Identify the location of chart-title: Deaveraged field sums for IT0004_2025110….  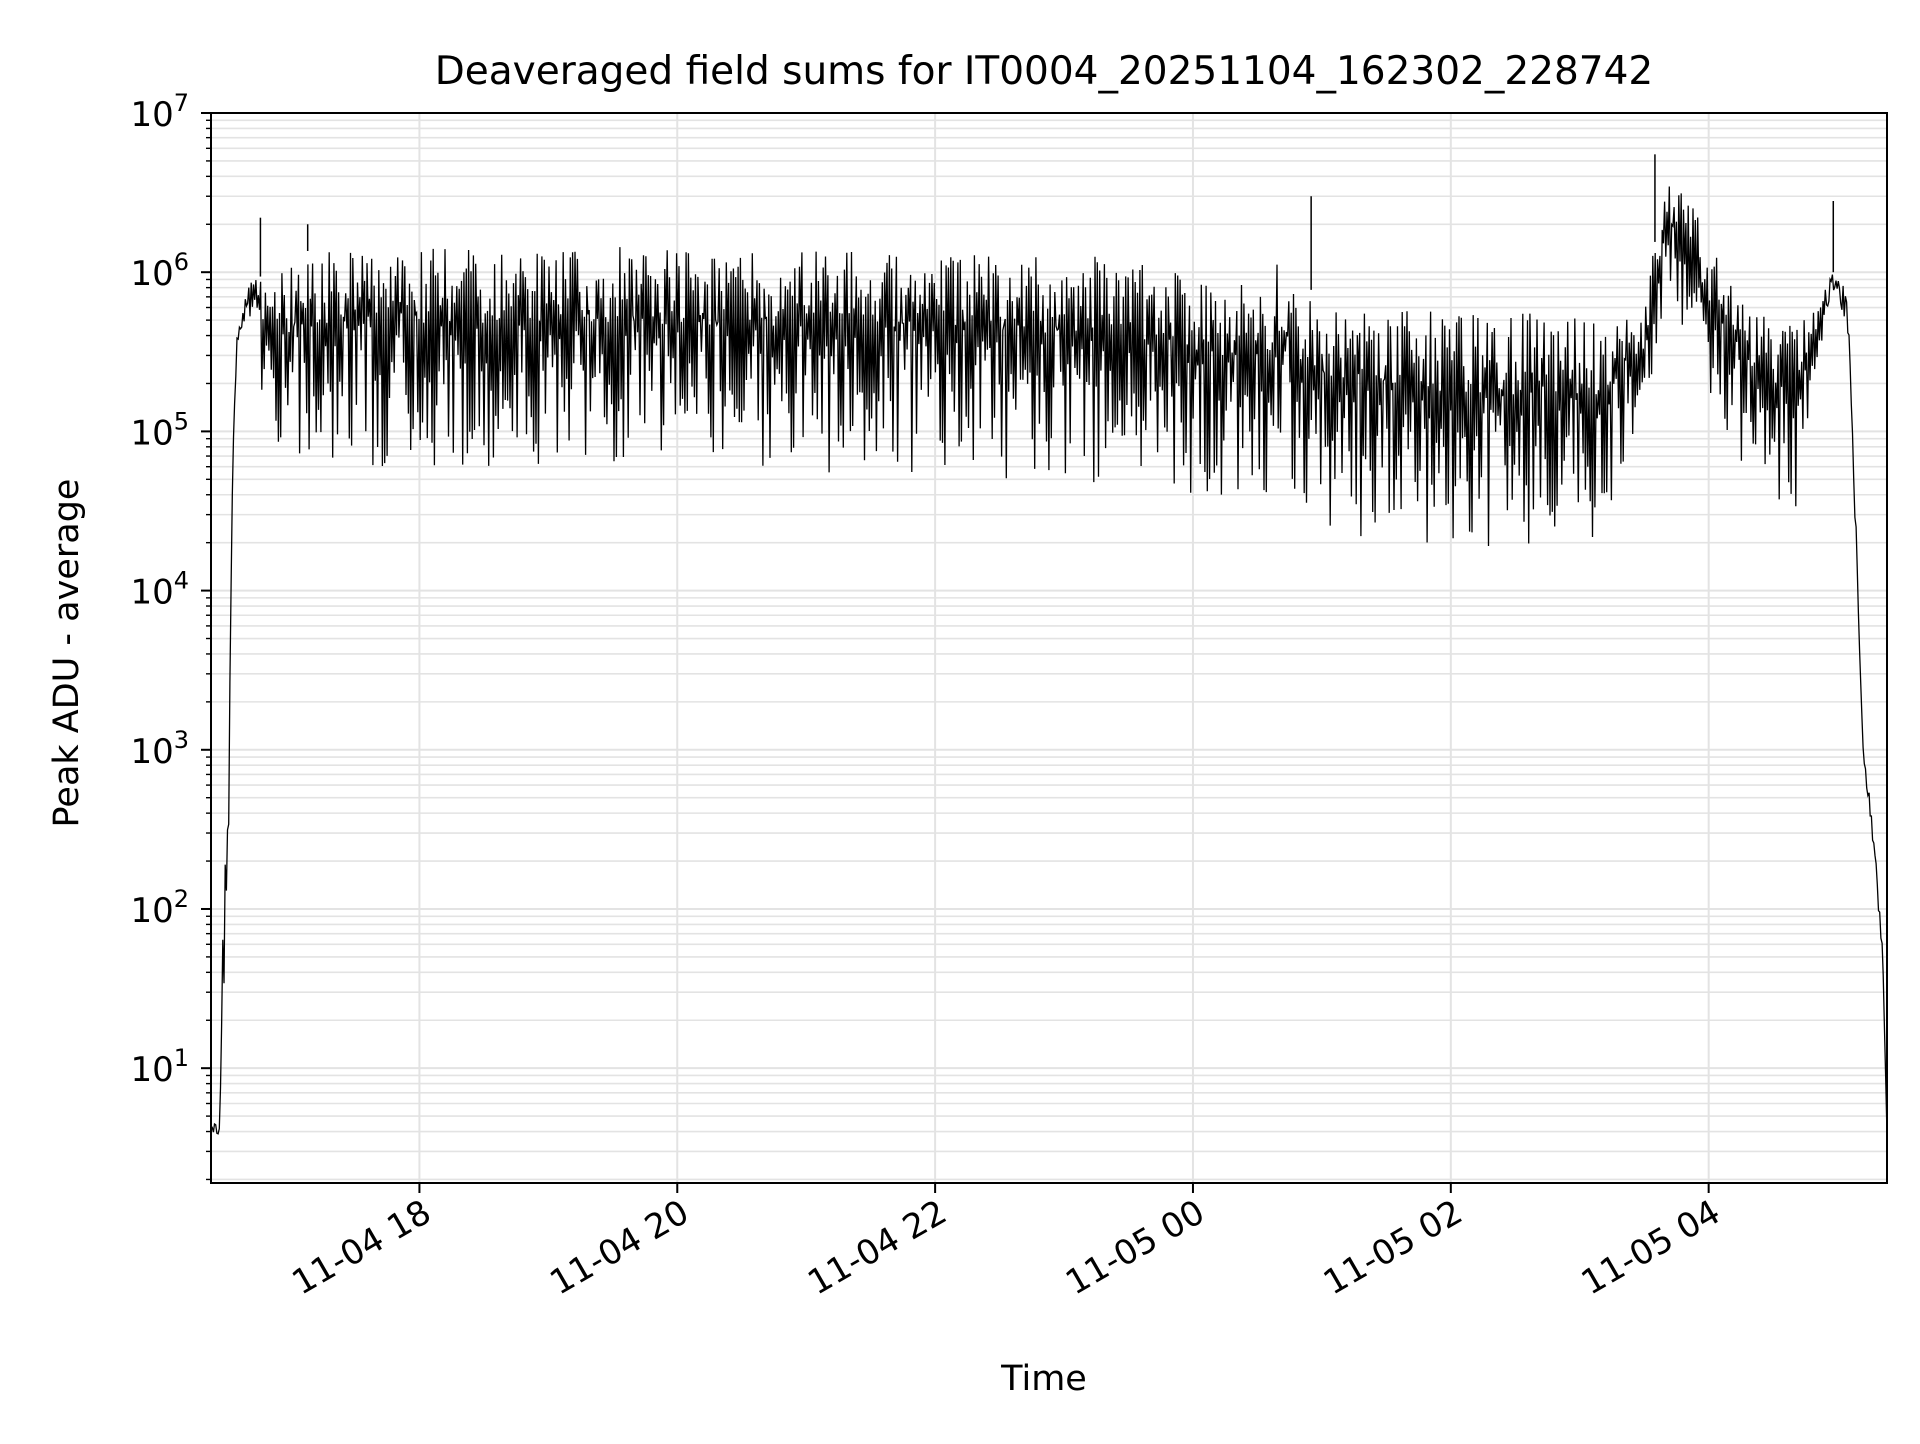
(1044, 71).